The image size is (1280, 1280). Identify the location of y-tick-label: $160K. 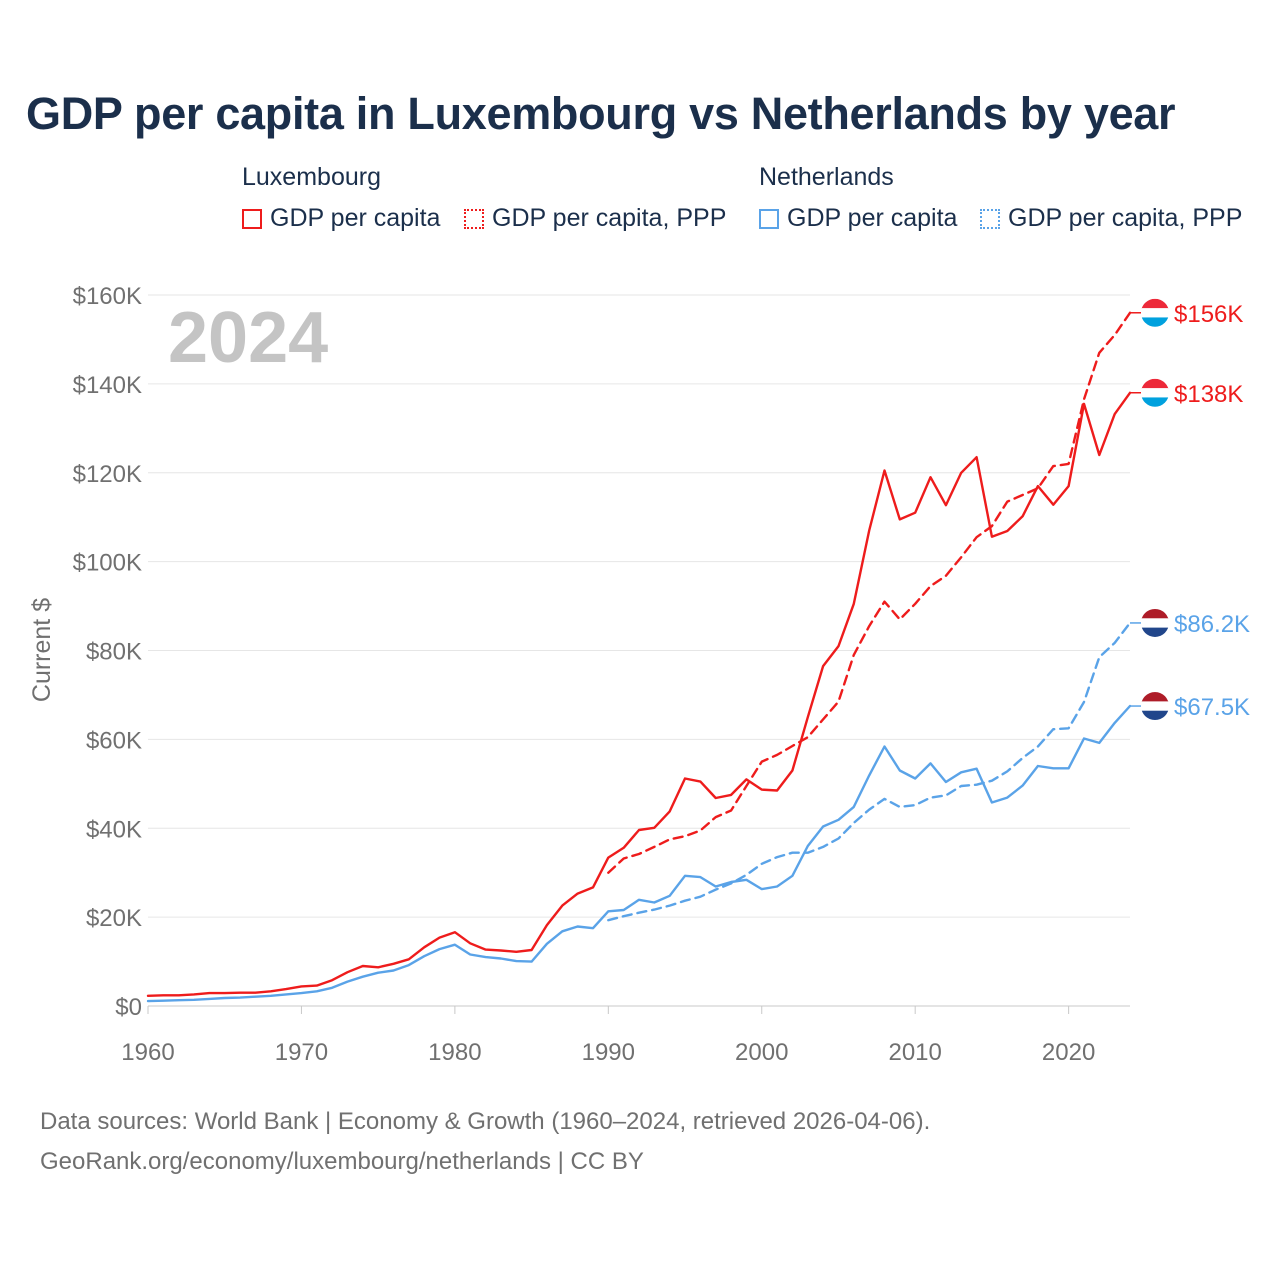
(107, 296).